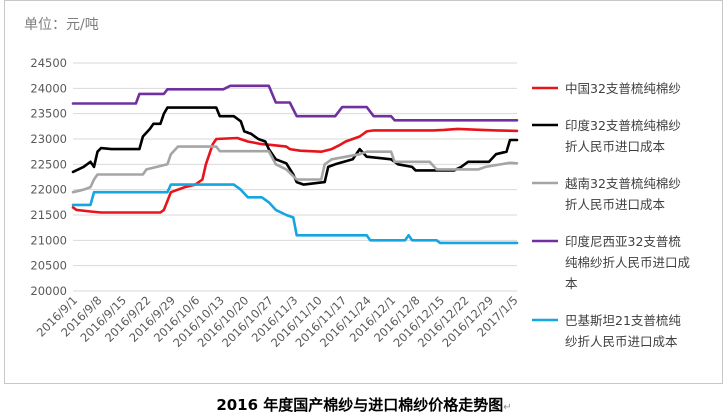 The width and height of the screenshot is (728, 418). Describe the element at coordinates (48, 215) in the screenshot. I see `y-tick-label: 21500` at that location.